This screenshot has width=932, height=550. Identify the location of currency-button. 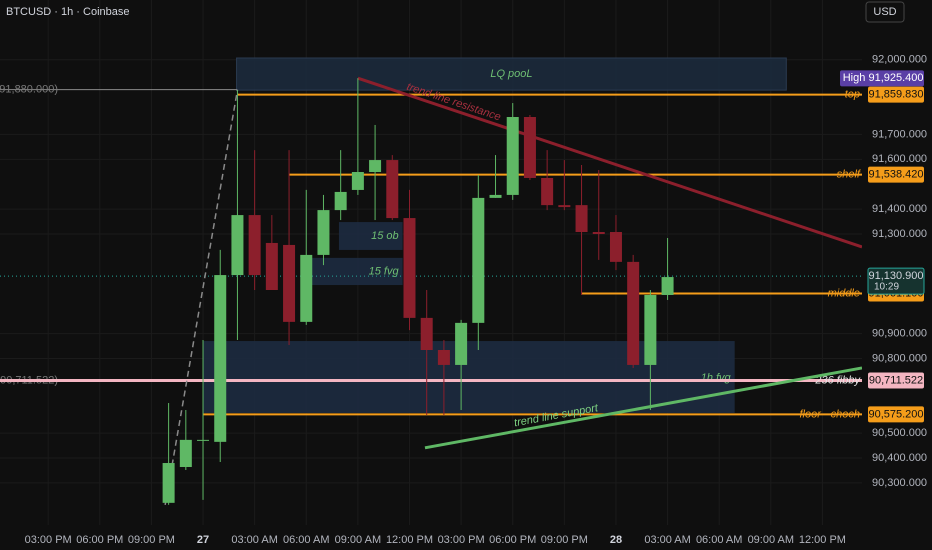
(885, 12).